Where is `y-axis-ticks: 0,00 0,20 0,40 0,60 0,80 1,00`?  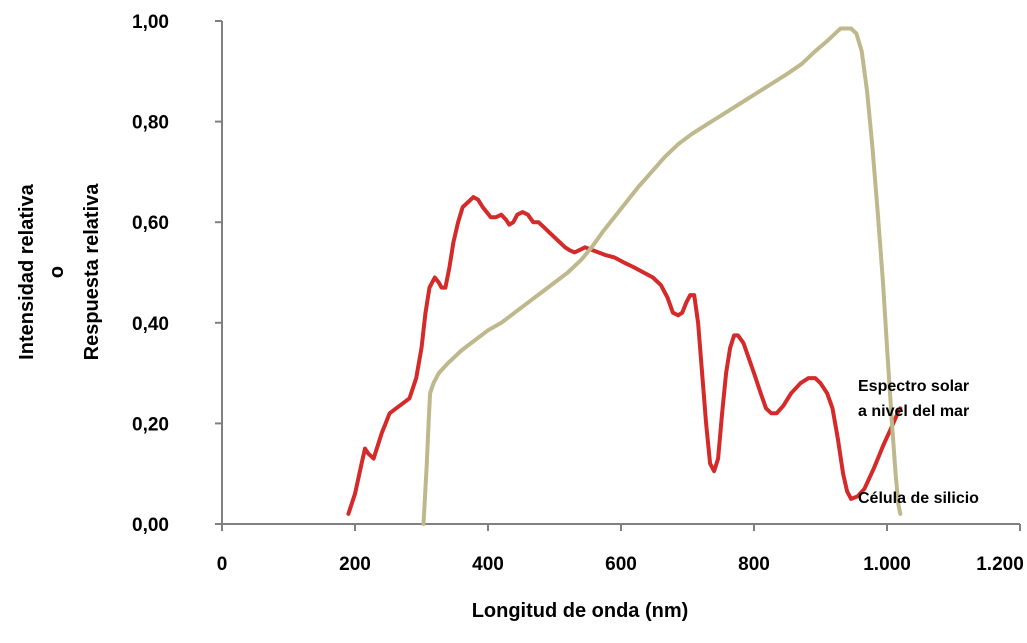 y-axis-ticks: 0,00 0,20 0,40 0,60 0,80 1,00 is located at coordinates (177, 274).